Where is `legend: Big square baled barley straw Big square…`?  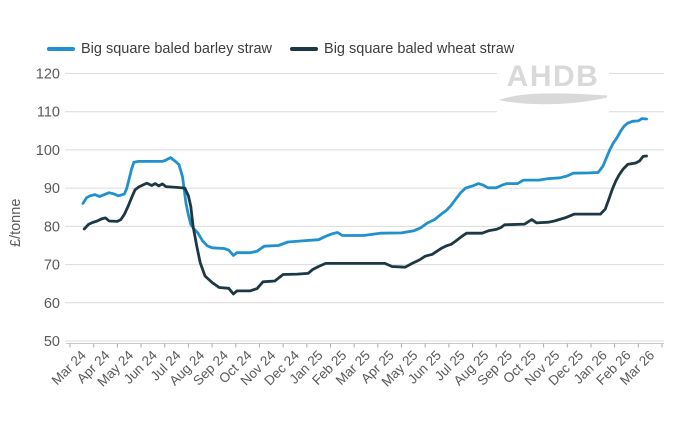 legend: Big square baled barley straw Big square… is located at coordinates (280, 49).